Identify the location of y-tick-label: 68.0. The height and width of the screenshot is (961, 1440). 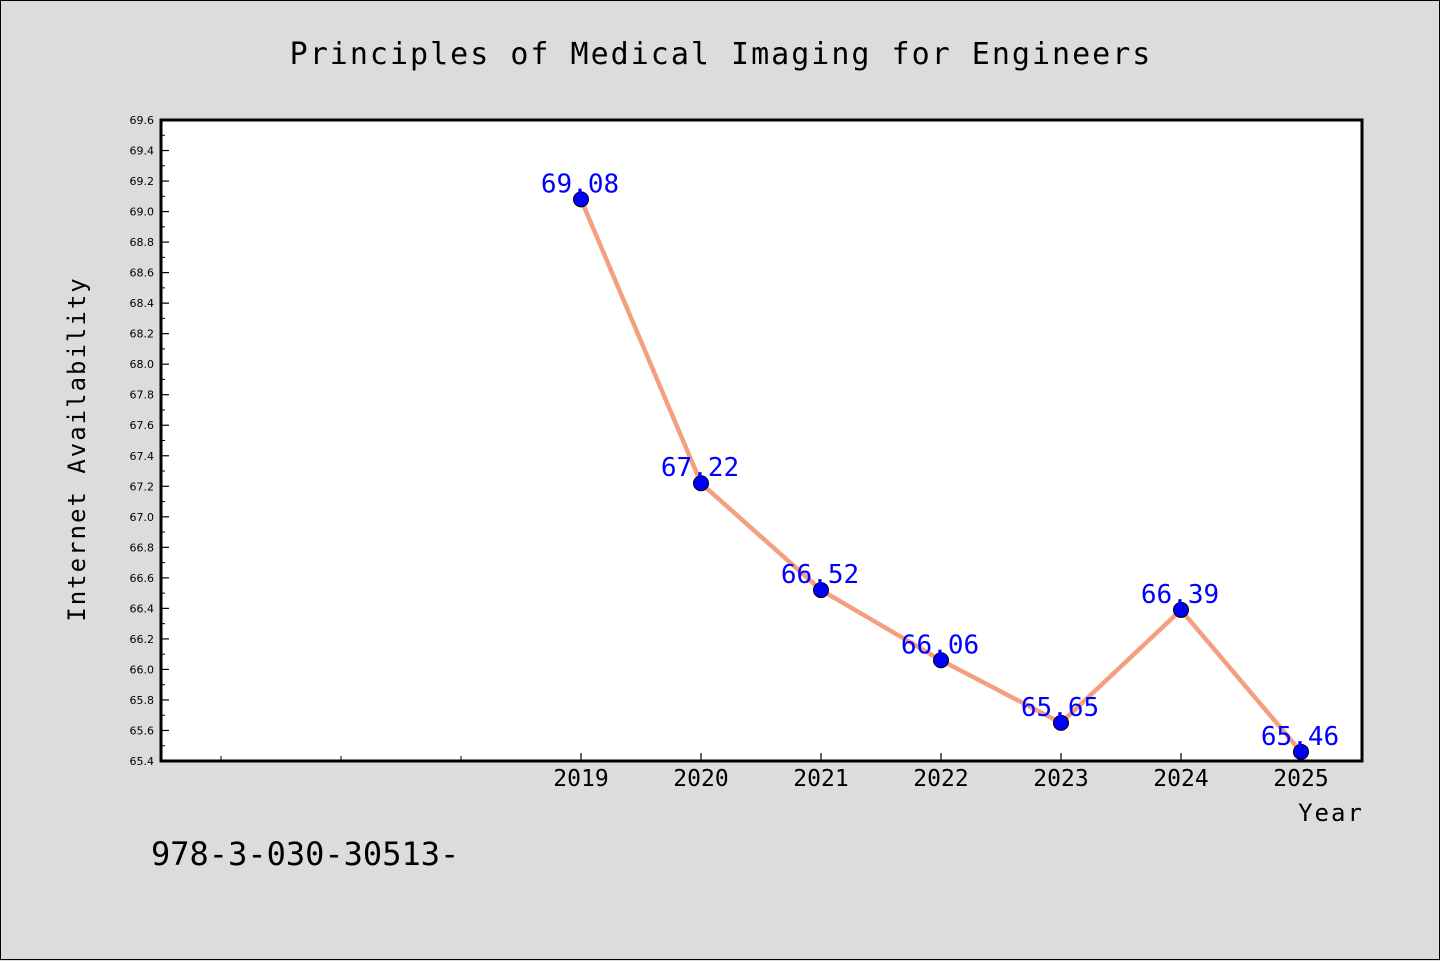
(142, 364).